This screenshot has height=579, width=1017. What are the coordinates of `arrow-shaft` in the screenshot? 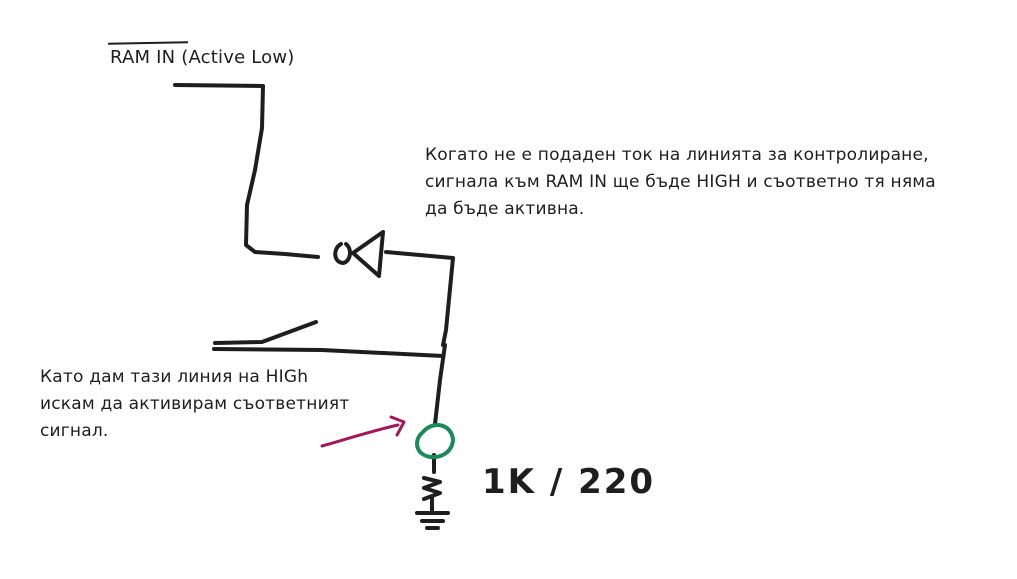 It's located at (360, 435).